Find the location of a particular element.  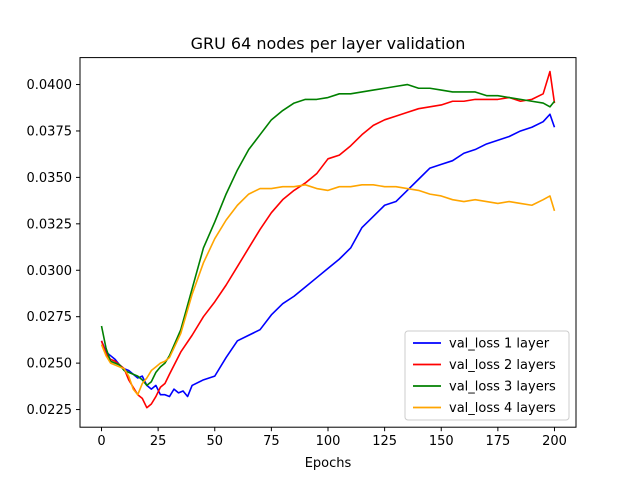

y-tick-label: 0.0225 is located at coordinates (50, 410).